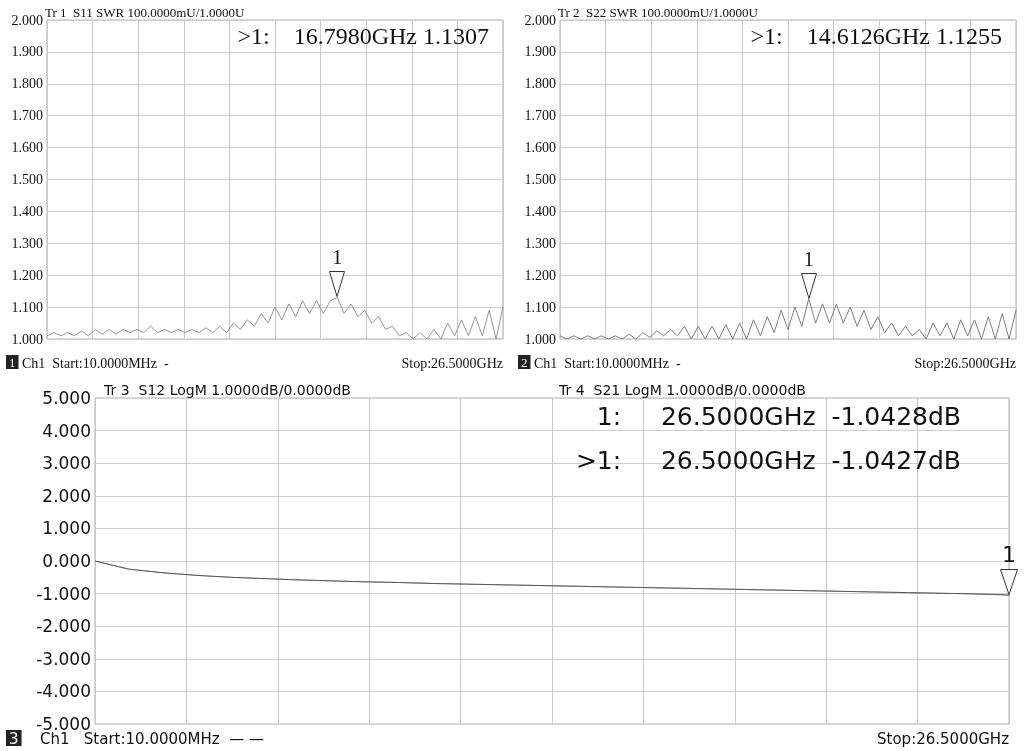  What do you see at coordinates (66, 561) in the screenshot?
I see `y-tick-label: 0.000` at bounding box center [66, 561].